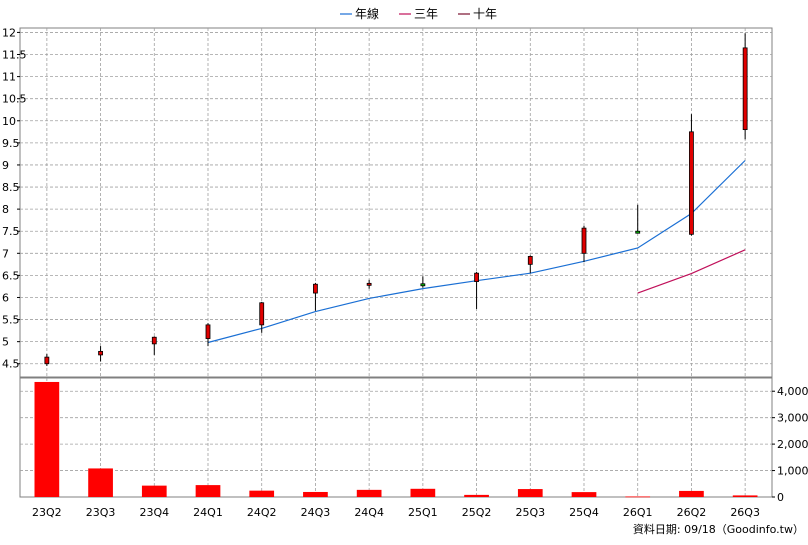 The height and width of the screenshot is (545, 808). What do you see at coordinates (47, 512) in the screenshot?
I see `x-tick-label: 23Q2` at bounding box center [47, 512].